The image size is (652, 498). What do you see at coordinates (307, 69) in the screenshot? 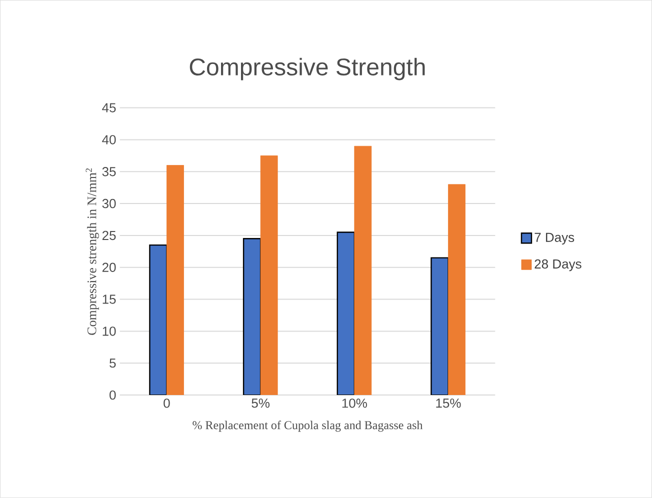
I see `chart-title: Compressive Strength` at bounding box center [307, 69].